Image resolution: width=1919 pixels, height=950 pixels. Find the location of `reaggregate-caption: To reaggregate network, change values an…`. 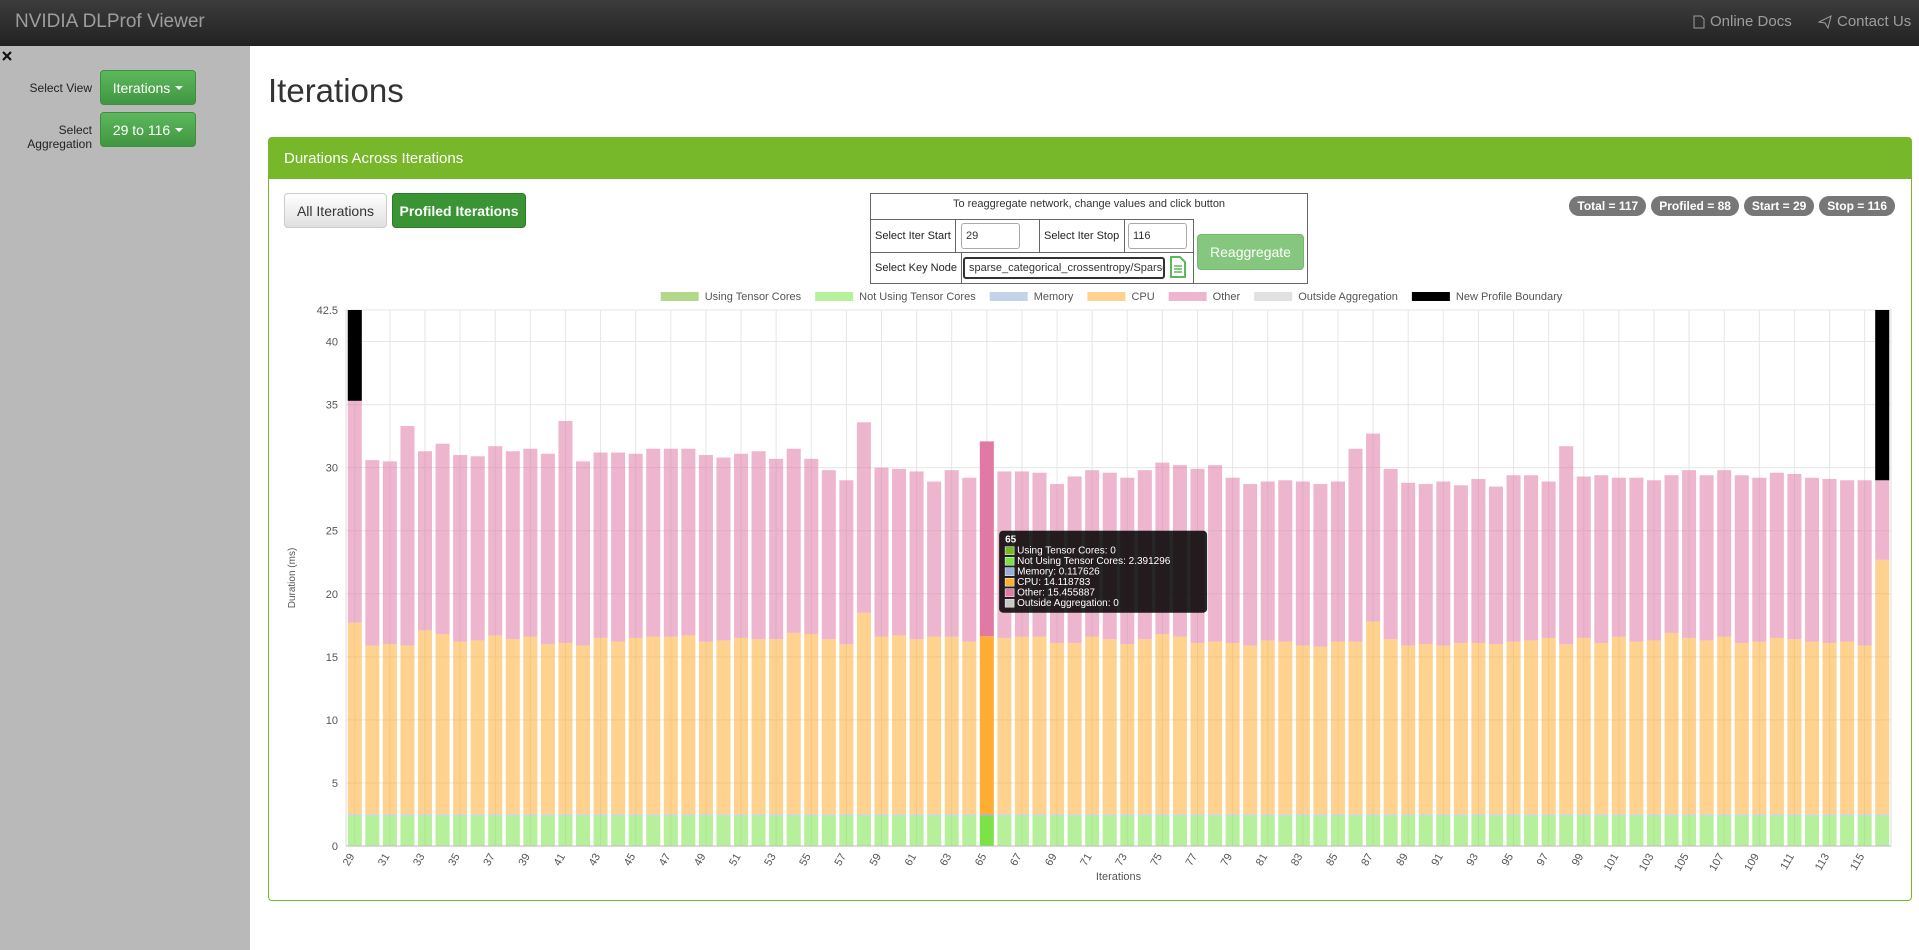

reaggregate-caption: To reaggregate network, change values an… is located at coordinates (1089, 204).